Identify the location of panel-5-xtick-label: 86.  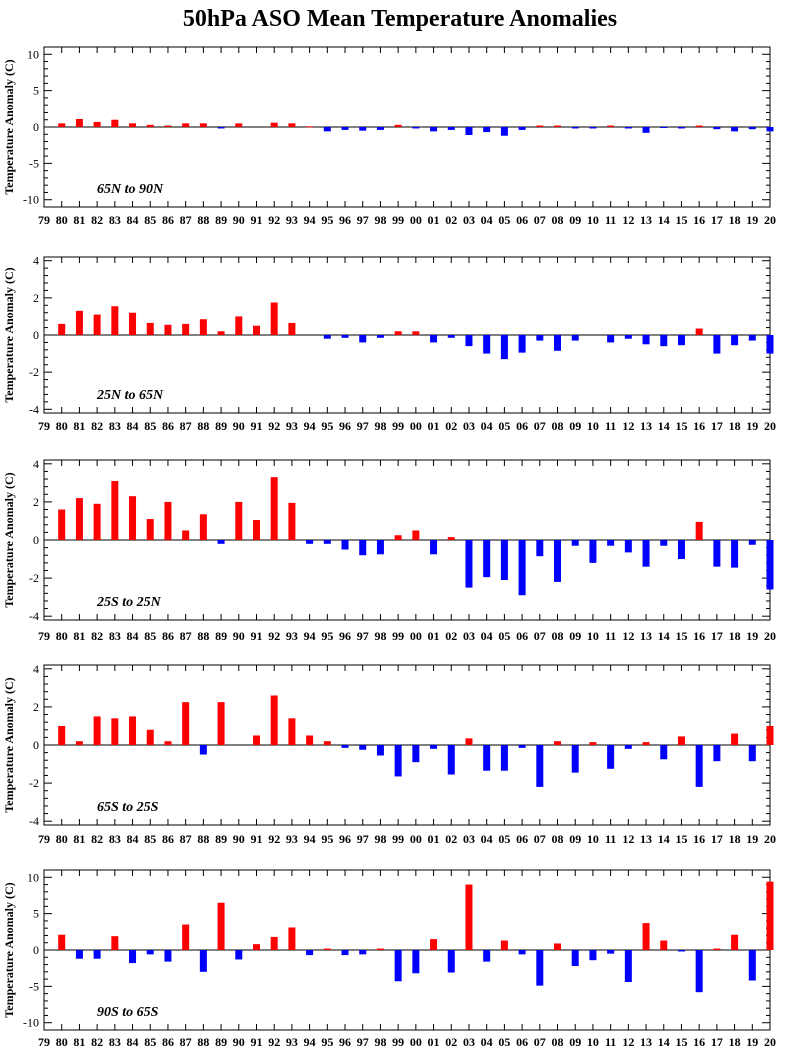
(168, 1042).